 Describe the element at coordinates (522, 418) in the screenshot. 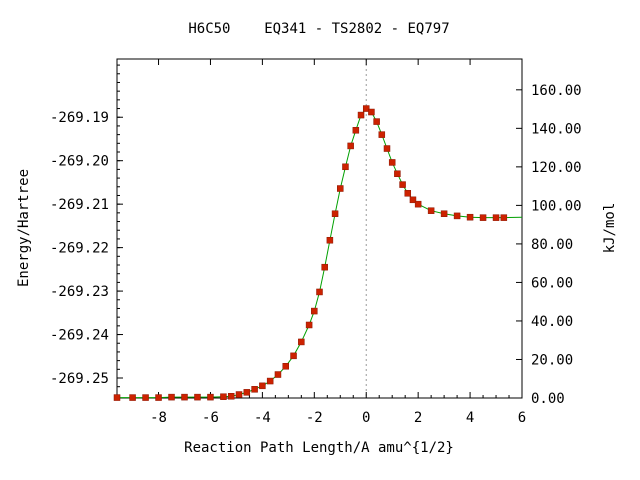

I see `x-tick-label: 6` at that location.